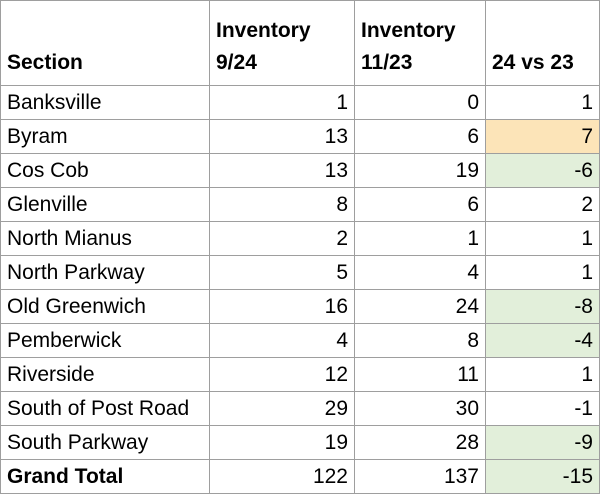 This screenshot has width=600, height=494. I want to click on table-row: Cos Cob 13 19 -6, so click(300, 170).